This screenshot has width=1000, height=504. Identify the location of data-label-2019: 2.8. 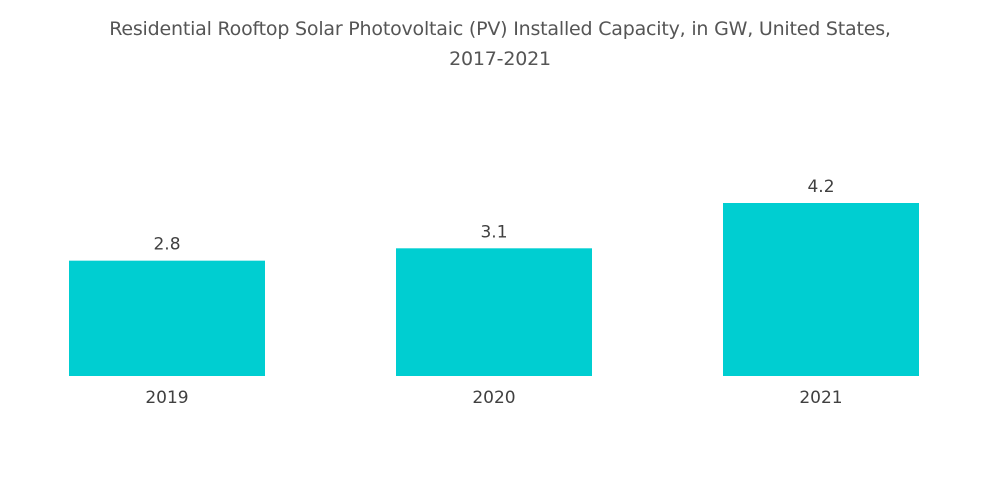
(166, 245).